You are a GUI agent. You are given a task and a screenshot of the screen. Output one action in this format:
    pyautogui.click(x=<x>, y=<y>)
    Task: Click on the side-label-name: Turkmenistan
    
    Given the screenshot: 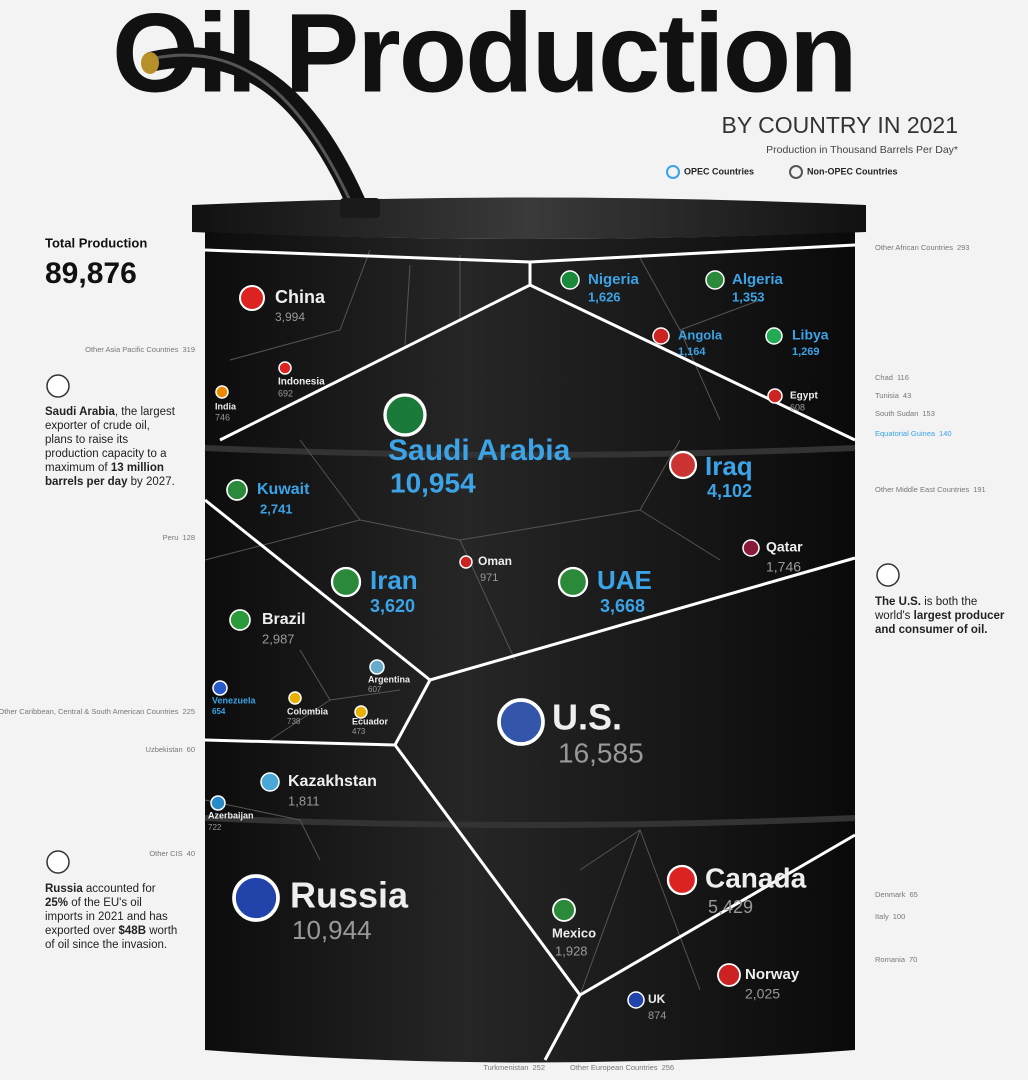 What is the action you would take?
    pyautogui.click(x=505, y=1067)
    